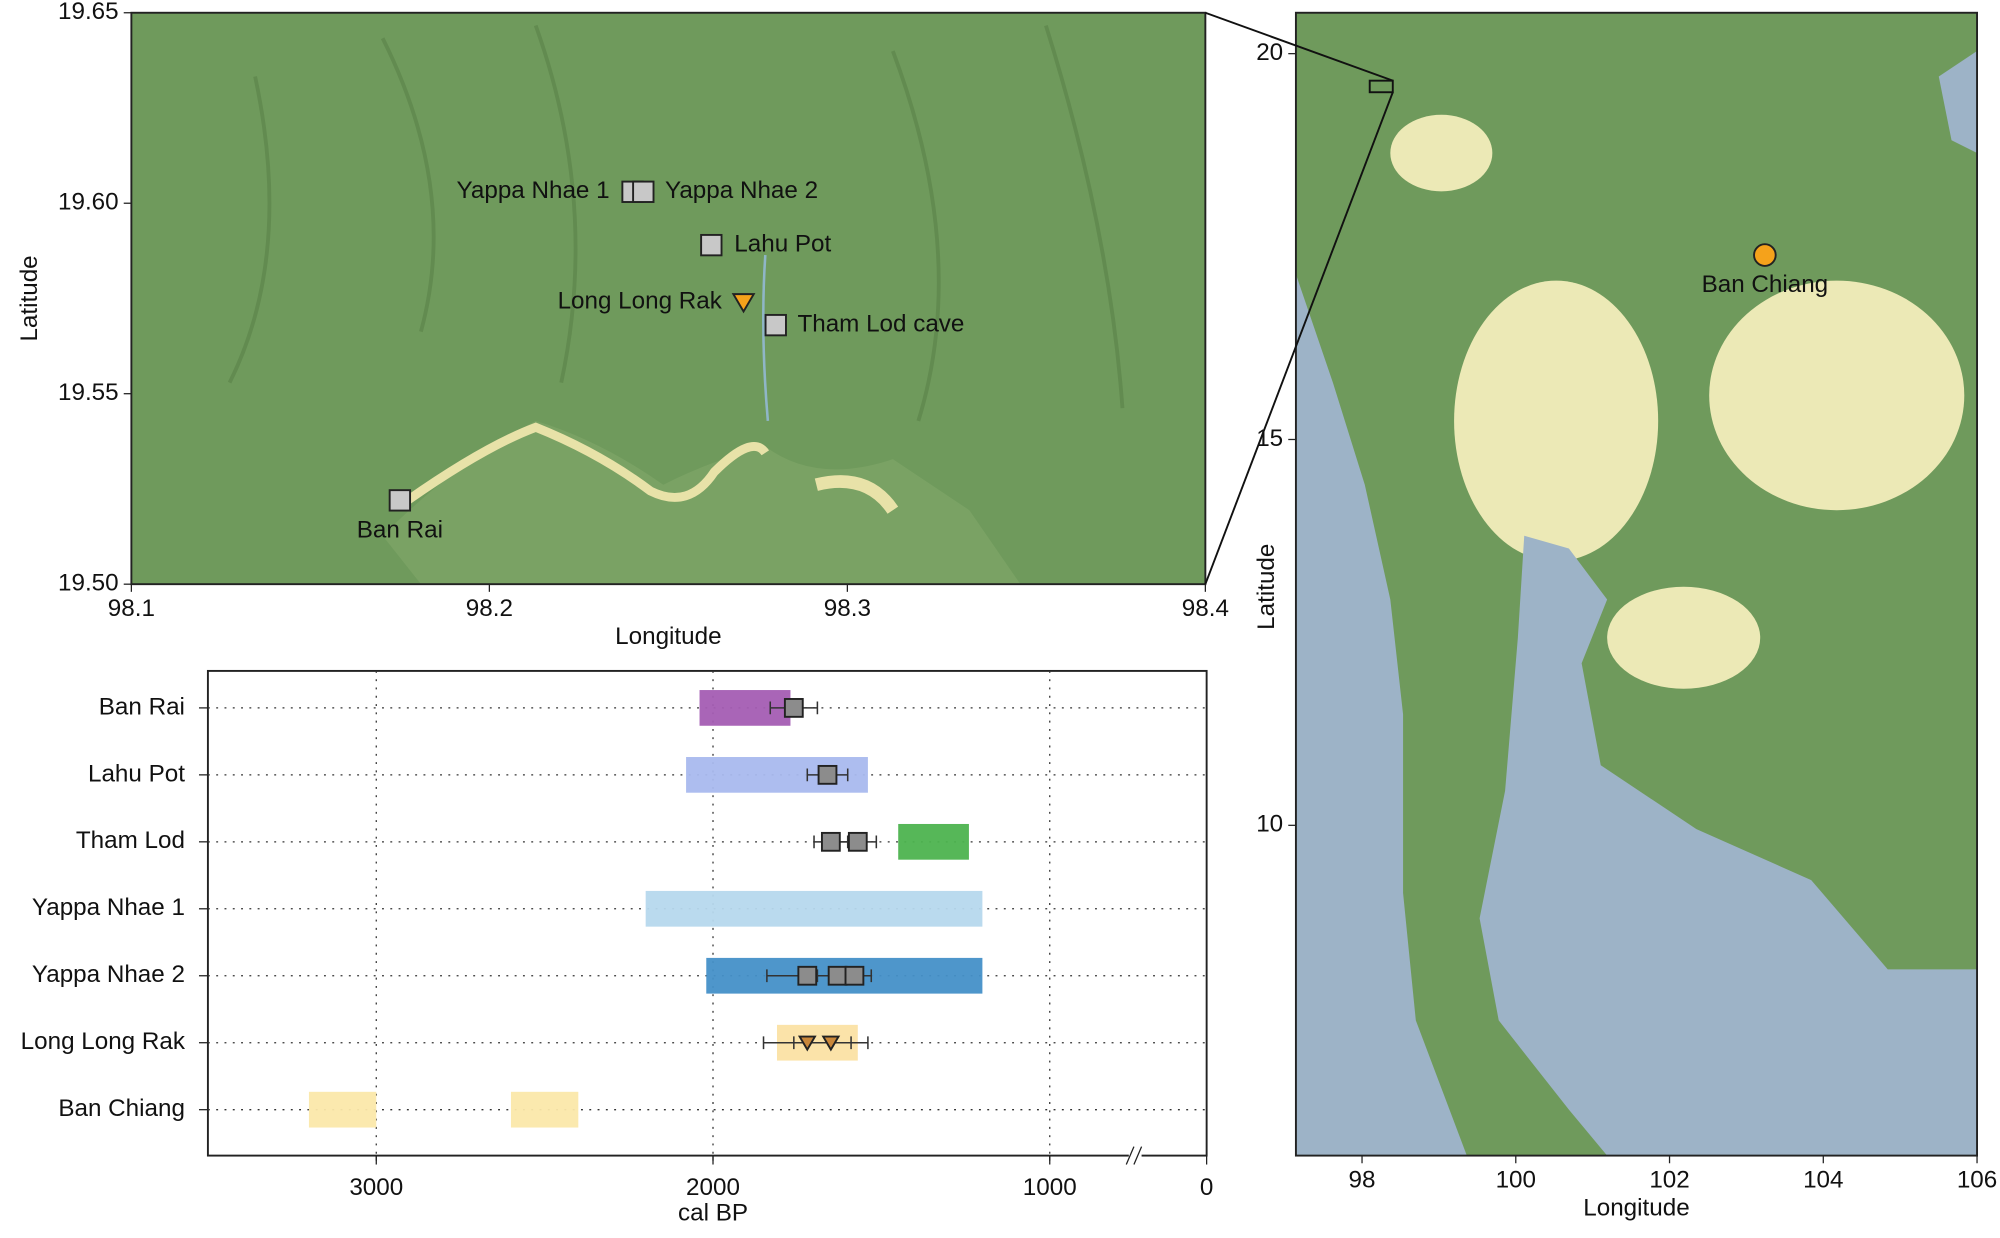 The image size is (2000, 1238). What do you see at coordinates (88, 12) in the screenshot?
I see `y-tick-label: 19.65` at bounding box center [88, 12].